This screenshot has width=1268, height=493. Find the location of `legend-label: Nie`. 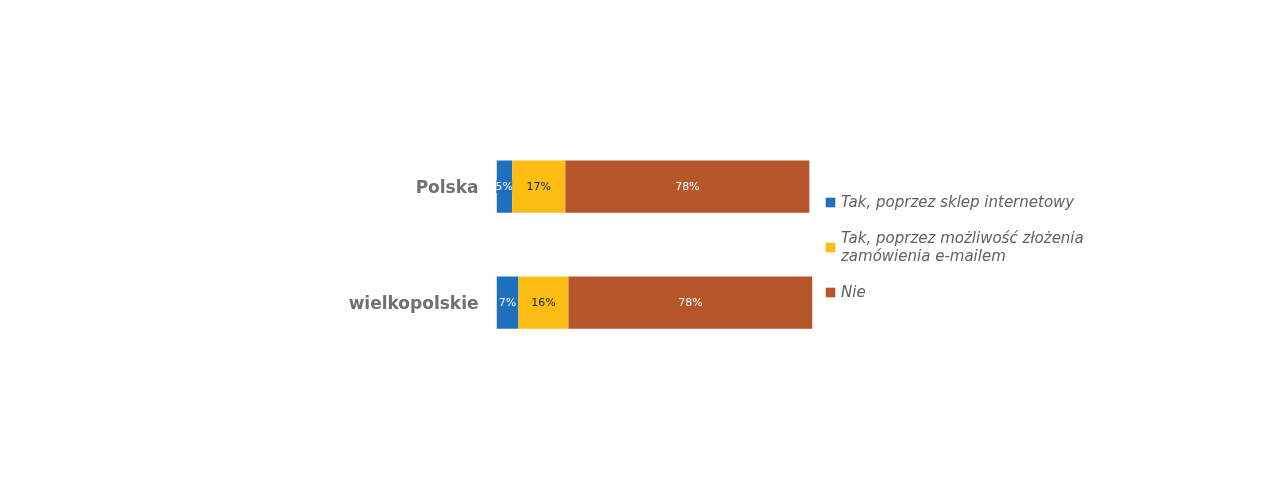

legend-label: Nie is located at coordinates (853, 291).